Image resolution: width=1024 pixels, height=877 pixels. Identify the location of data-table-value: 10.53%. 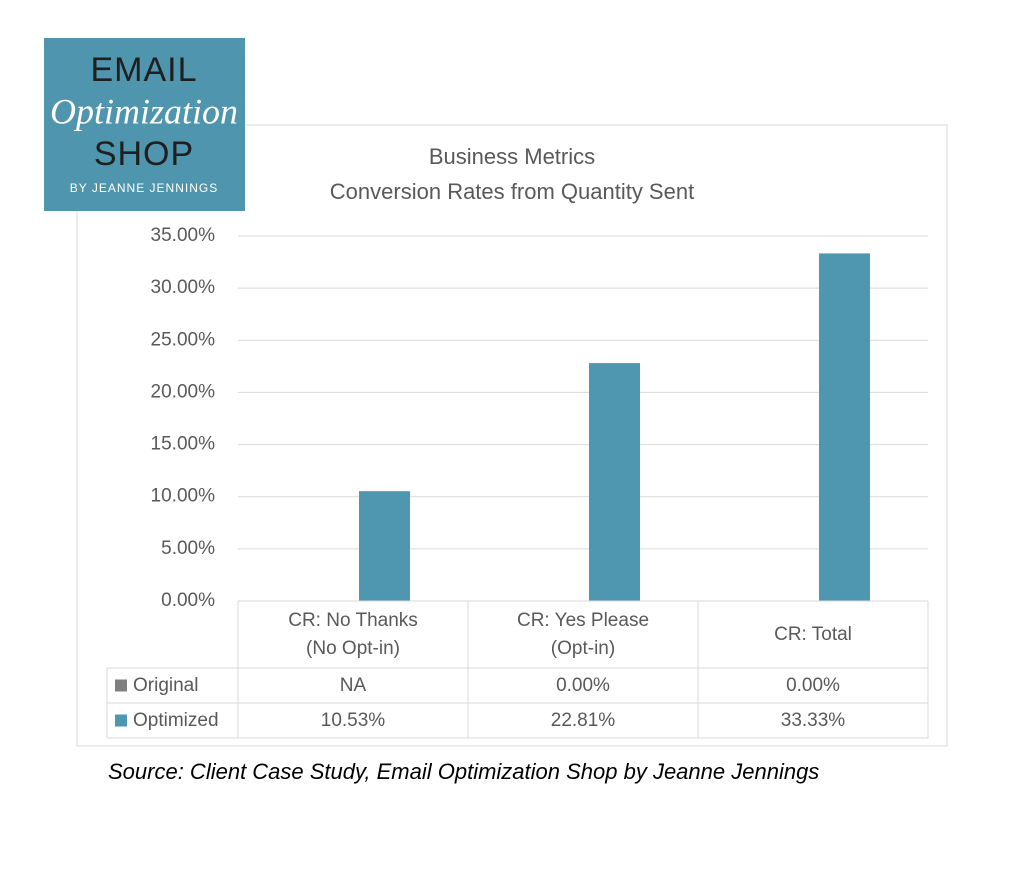
(353, 720).